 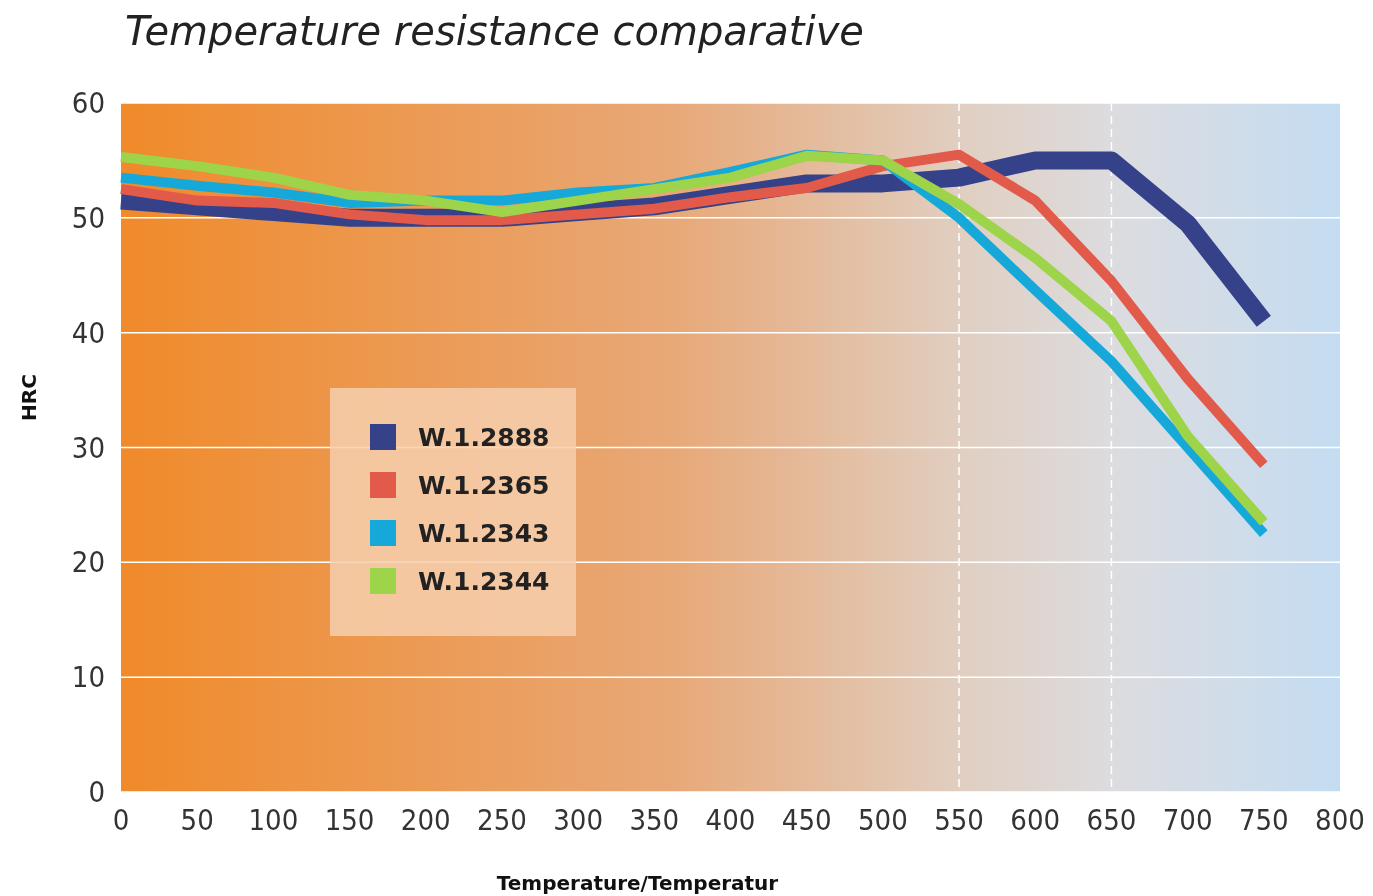 What do you see at coordinates (578, 820) in the screenshot?
I see `x-tick-label: 300` at bounding box center [578, 820].